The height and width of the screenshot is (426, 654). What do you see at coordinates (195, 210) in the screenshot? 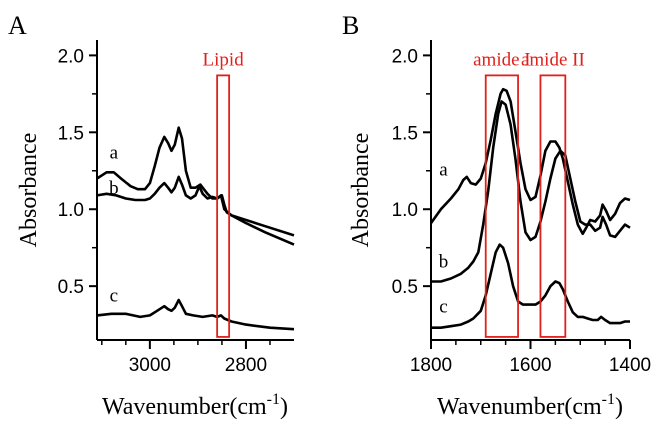
I see `spectrum-line-a-b` at bounding box center [195, 210].